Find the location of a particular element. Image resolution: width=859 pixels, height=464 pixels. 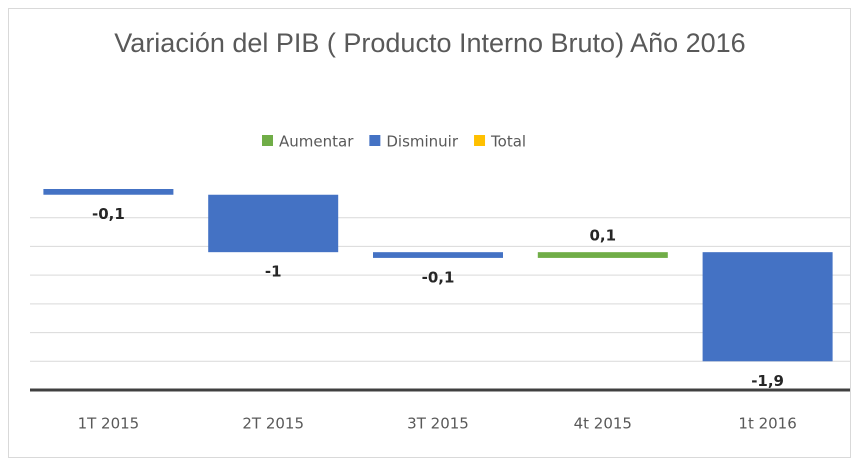

legend-label: Total is located at coordinates (508, 142).